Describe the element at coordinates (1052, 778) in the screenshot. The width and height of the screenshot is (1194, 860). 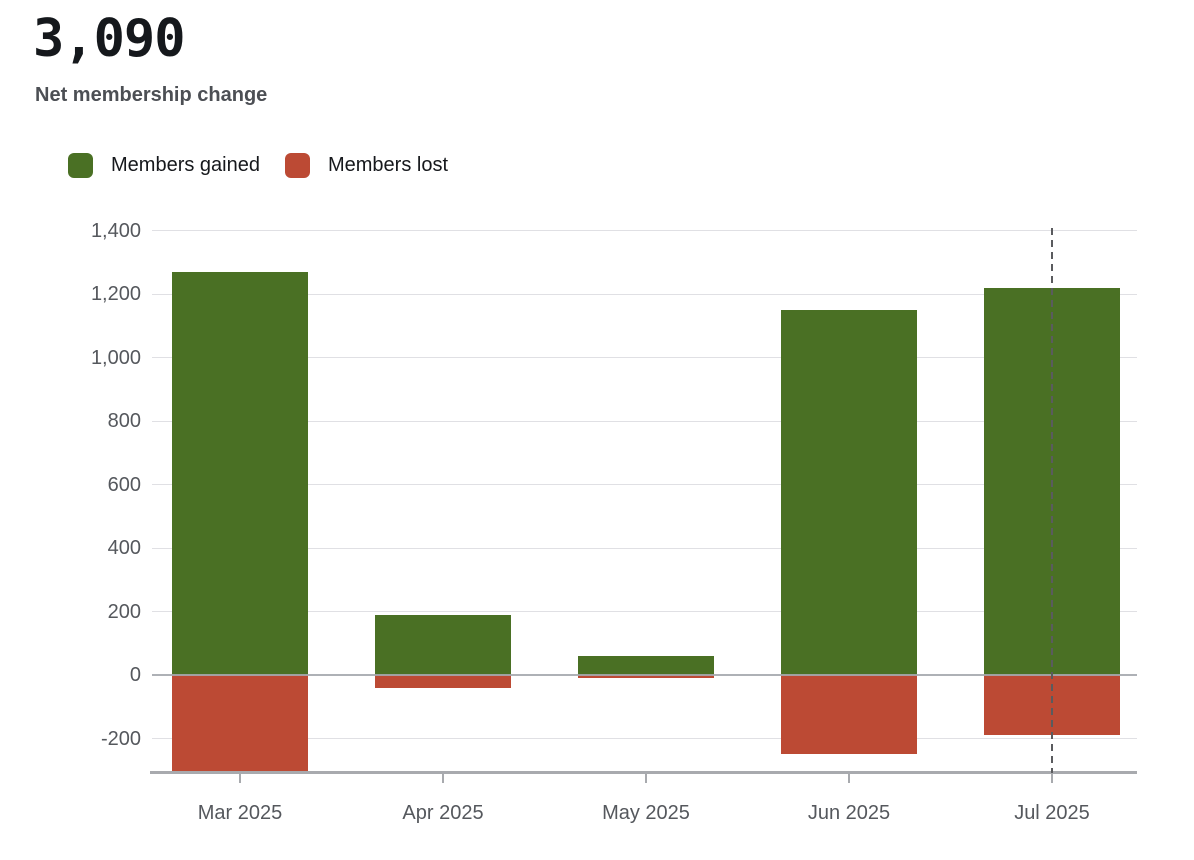
I see `x-tick-mark-jul-2025` at that location.